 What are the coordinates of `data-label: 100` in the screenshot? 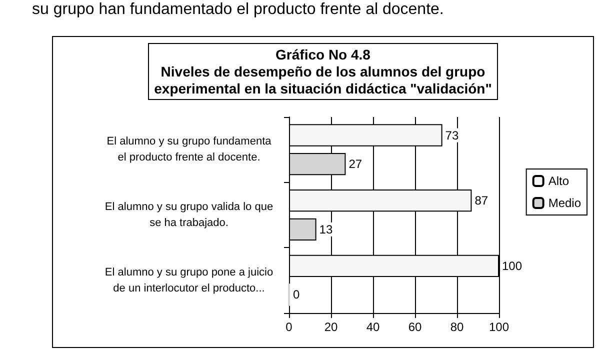 It's located at (512, 265).